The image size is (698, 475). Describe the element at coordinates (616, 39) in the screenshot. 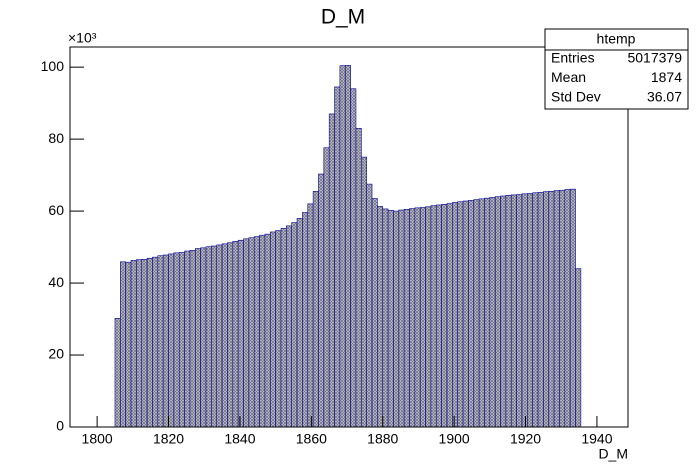

I see `stats-title: htemp` at that location.